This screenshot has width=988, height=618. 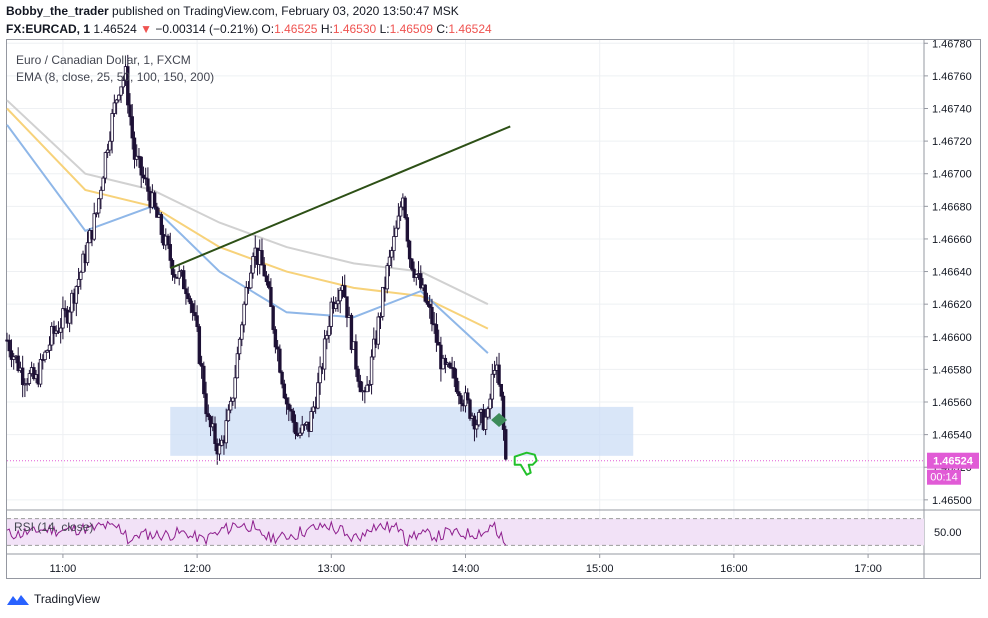 What do you see at coordinates (952, 44) in the screenshot?
I see `y-tick-label: 1.46780` at bounding box center [952, 44].